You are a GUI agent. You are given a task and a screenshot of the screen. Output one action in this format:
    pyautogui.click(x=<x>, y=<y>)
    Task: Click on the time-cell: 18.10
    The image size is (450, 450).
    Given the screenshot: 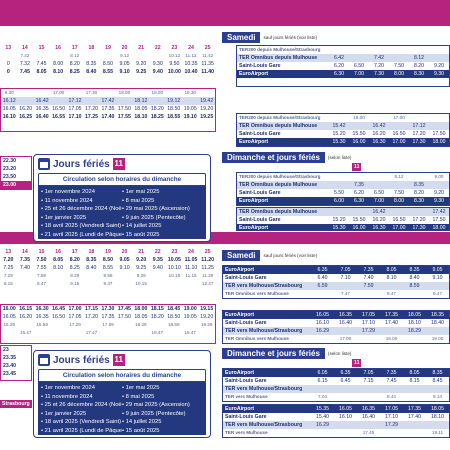 What is the action you would take?
    pyautogui.click(x=414, y=323)
    